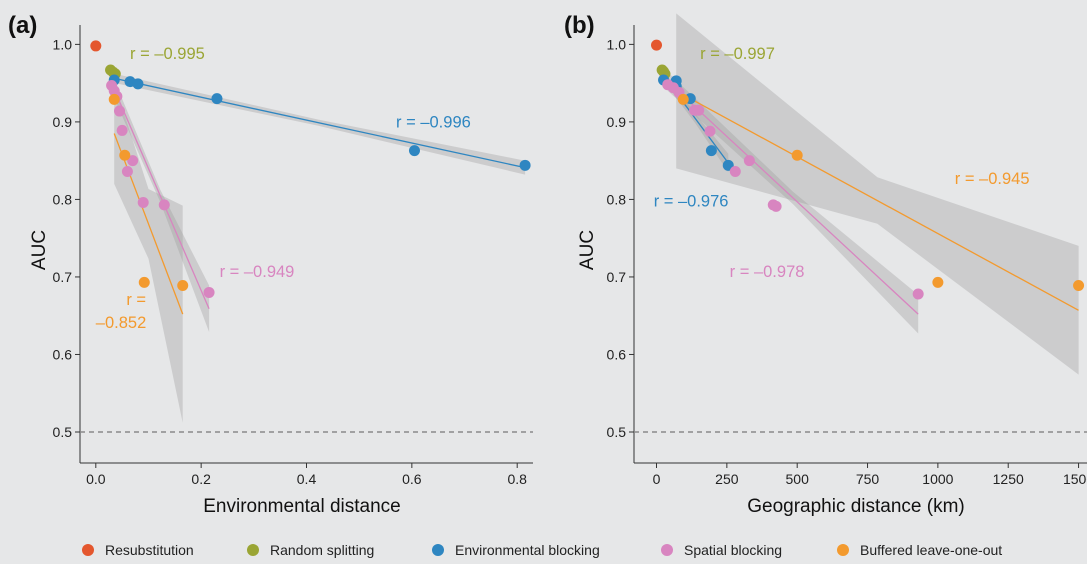  I want to click on legend-label-random-splitting: Random splitting, so click(322, 550).